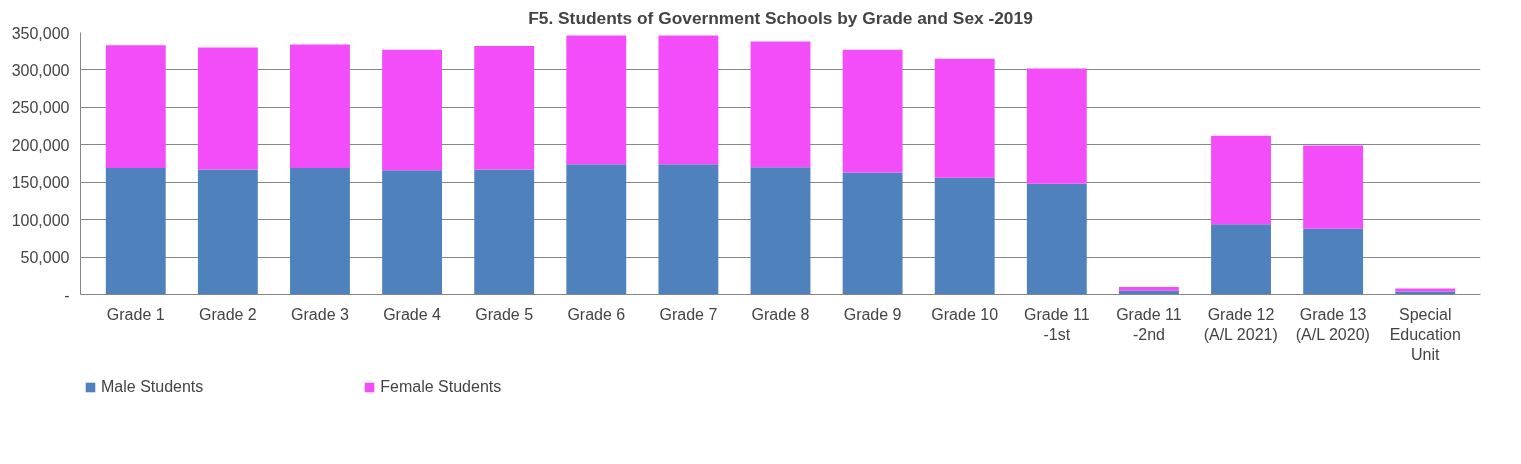  What do you see at coordinates (412, 314) in the screenshot?
I see `x-tick-label: Grade 4` at bounding box center [412, 314].